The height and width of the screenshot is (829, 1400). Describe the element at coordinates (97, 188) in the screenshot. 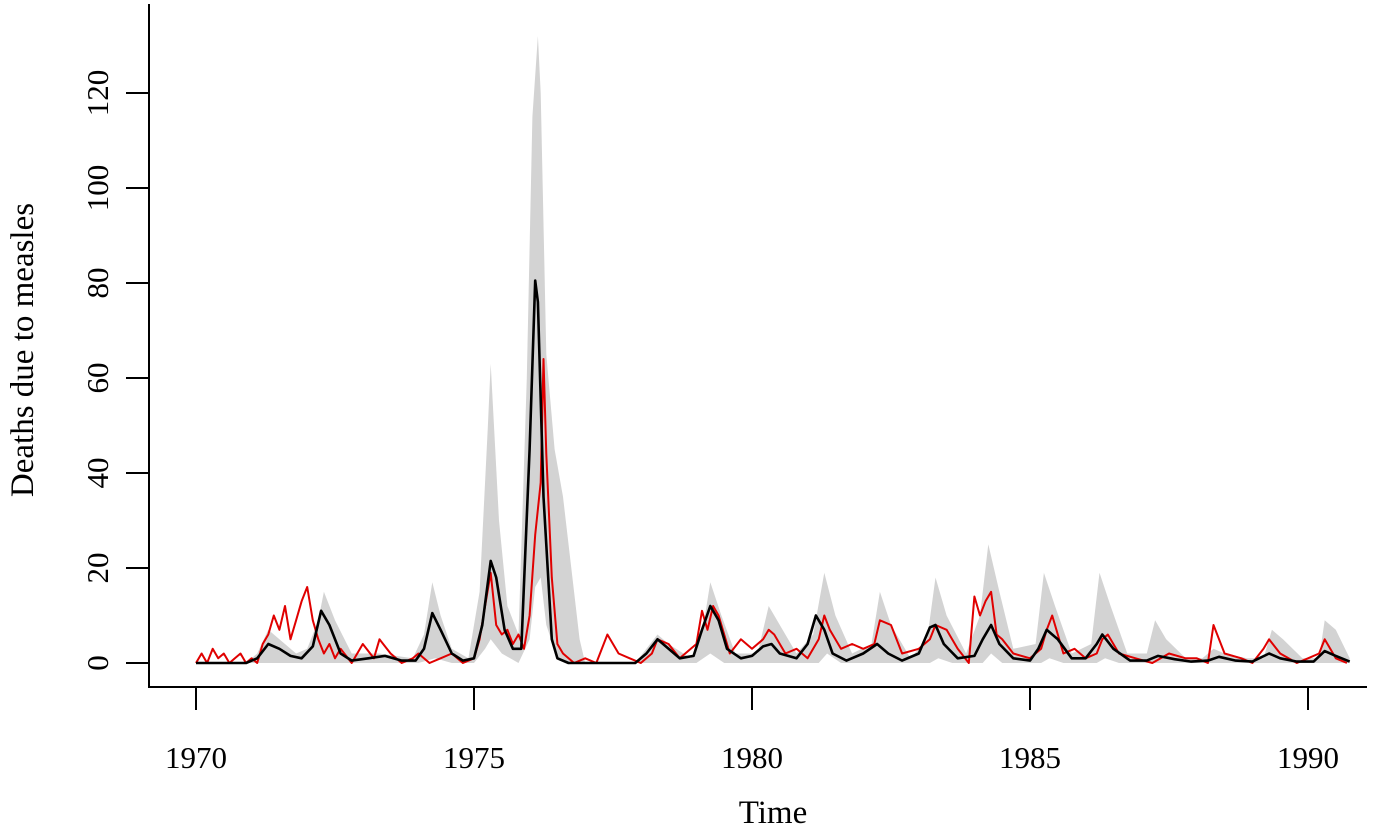

I see `y-tick-label: 100` at that location.